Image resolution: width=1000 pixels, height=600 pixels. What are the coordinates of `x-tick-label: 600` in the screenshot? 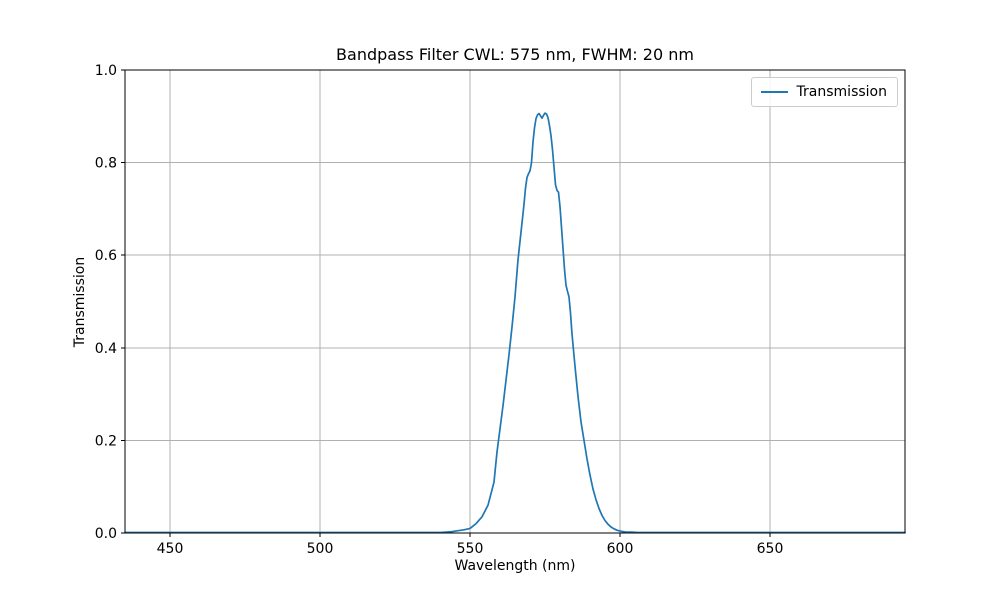 It's located at (620, 549).